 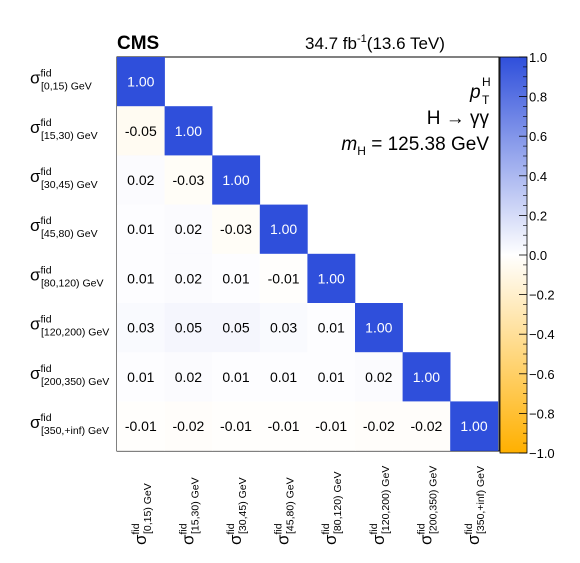 I want to click on cell-value-label: 0.05, so click(x=188, y=328).